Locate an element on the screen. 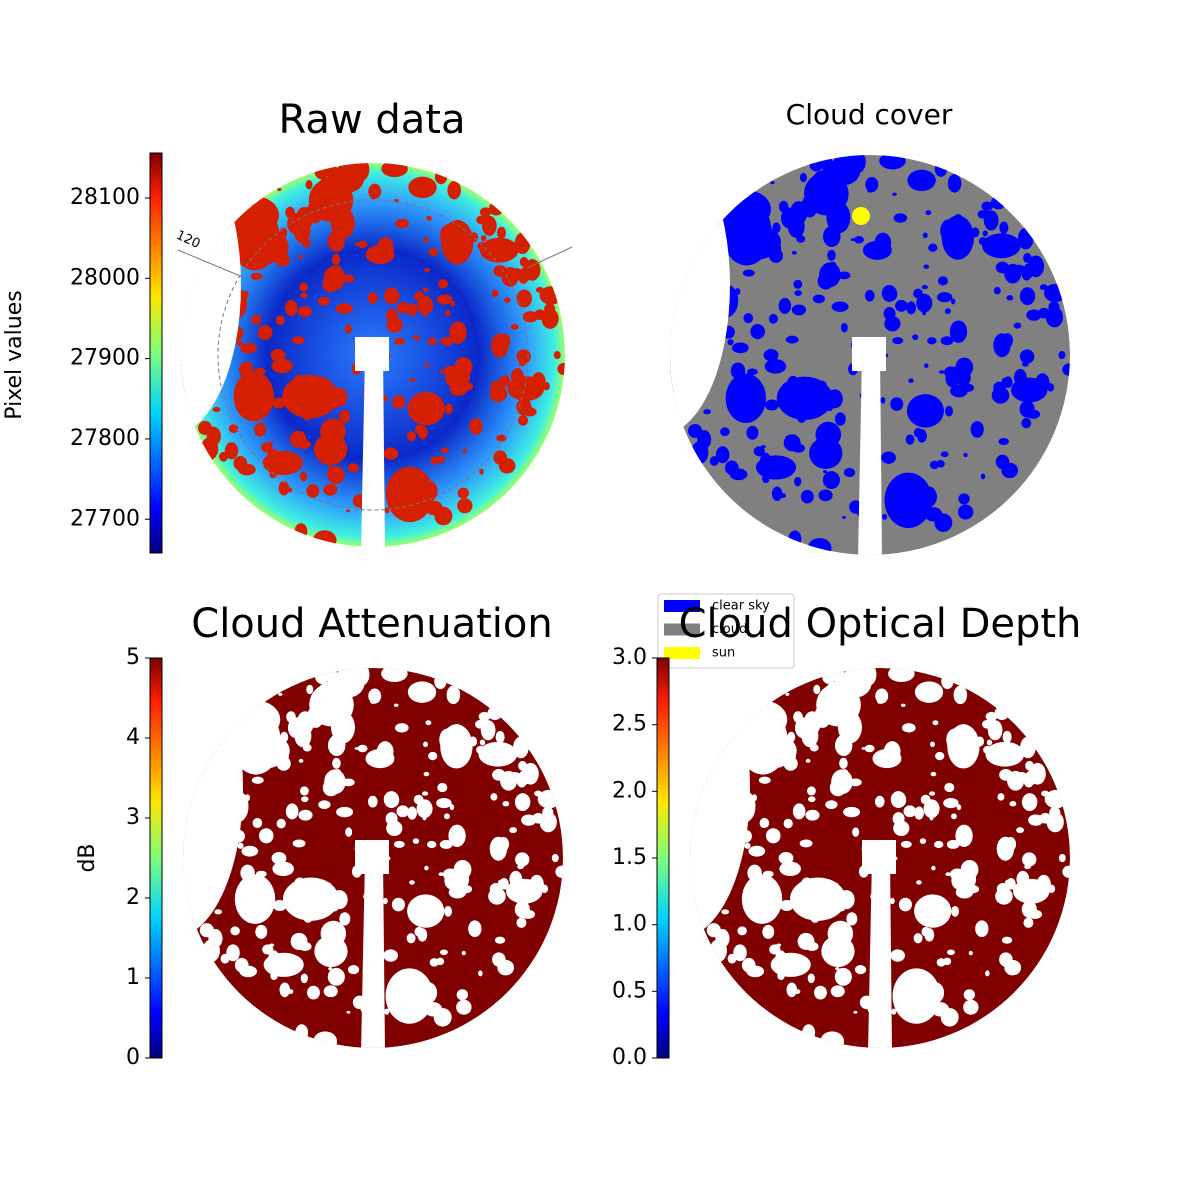  colorbar-tick-label: 2 is located at coordinates (133, 897).